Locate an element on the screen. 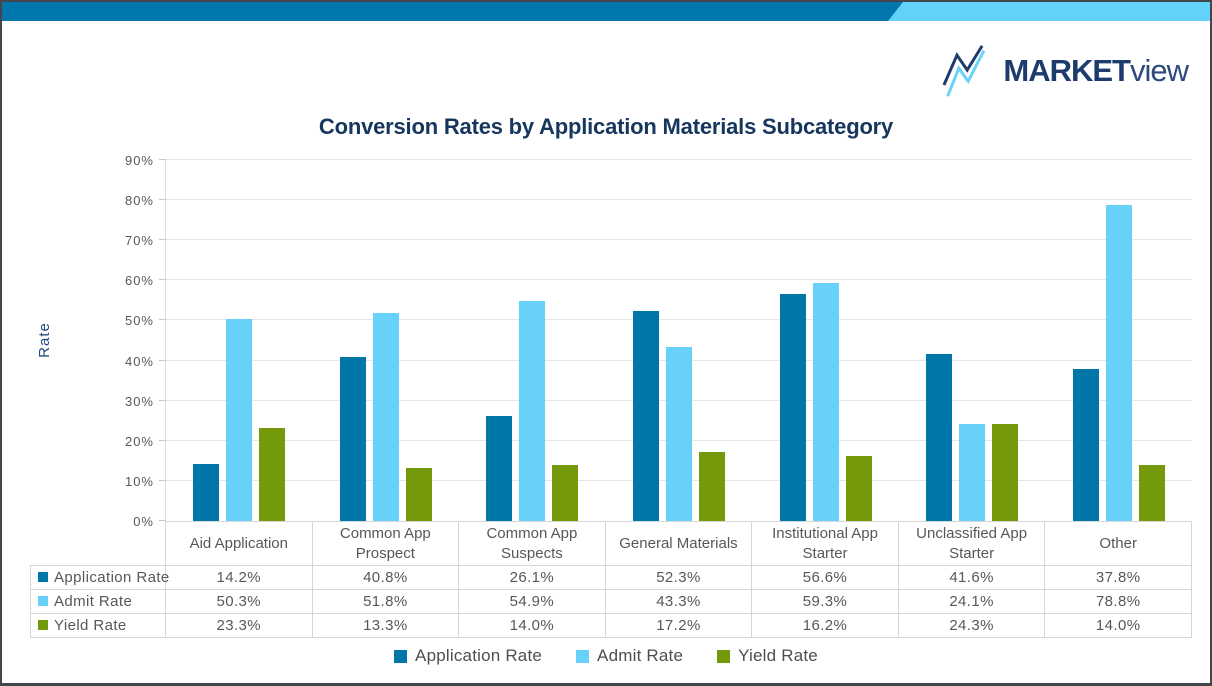 This screenshot has width=1212, height=686. bar-admit-rate-unclassified-app-starter is located at coordinates (972, 472).